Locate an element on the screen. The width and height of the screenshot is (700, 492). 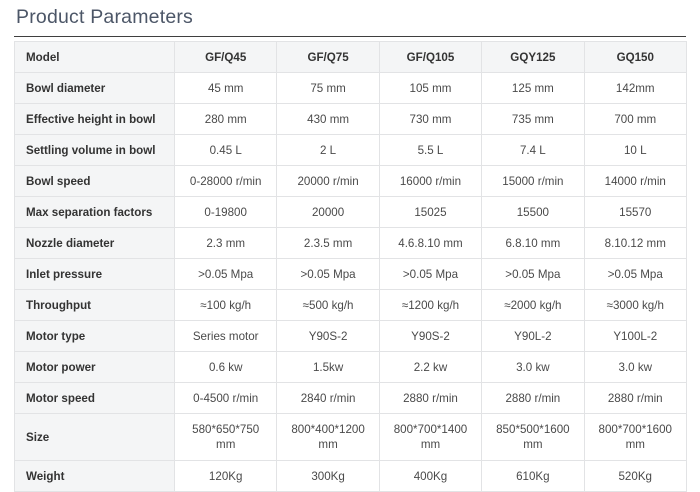
table-cell: 2840 r/min is located at coordinates (328, 398).